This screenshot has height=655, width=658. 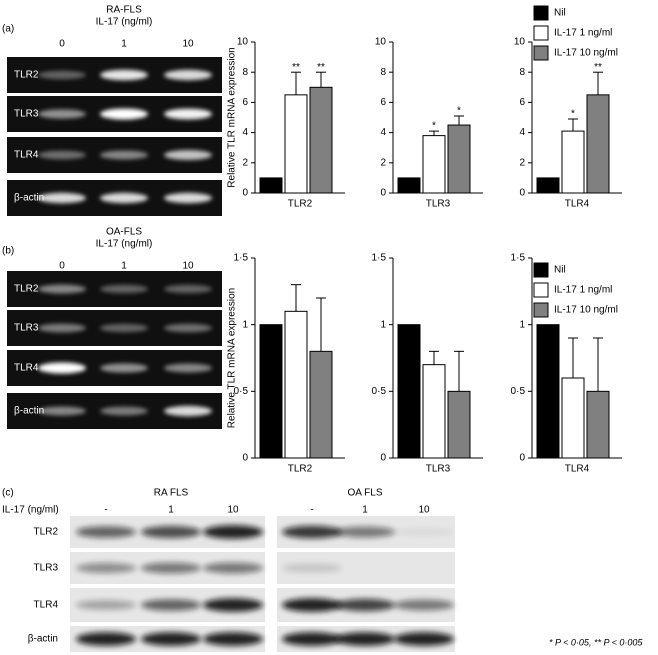 What do you see at coordinates (586, 310) in the screenshot?
I see `legend-label: IL-17 10 ng/ml` at bounding box center [586, 310].